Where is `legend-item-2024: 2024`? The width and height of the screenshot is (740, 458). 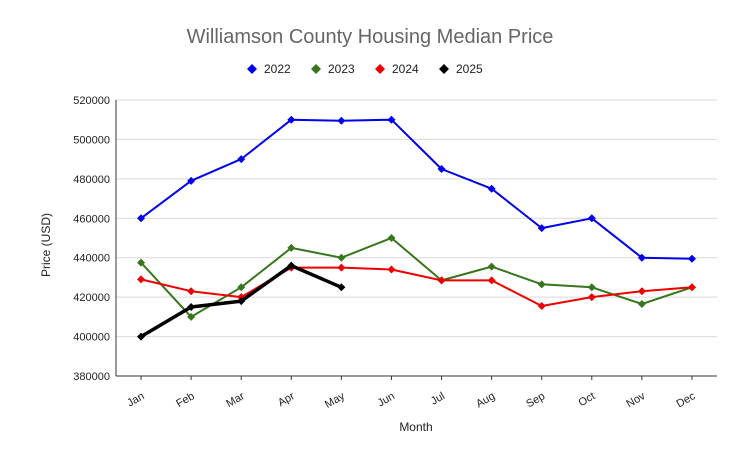
legend-item-2024: 2024 is located at coordinates (397, 69).